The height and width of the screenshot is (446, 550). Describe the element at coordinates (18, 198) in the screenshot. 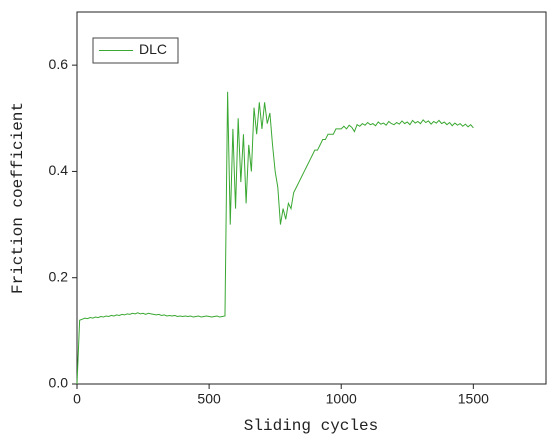

I see `y-axis-title: Friction coefficient` at that location.